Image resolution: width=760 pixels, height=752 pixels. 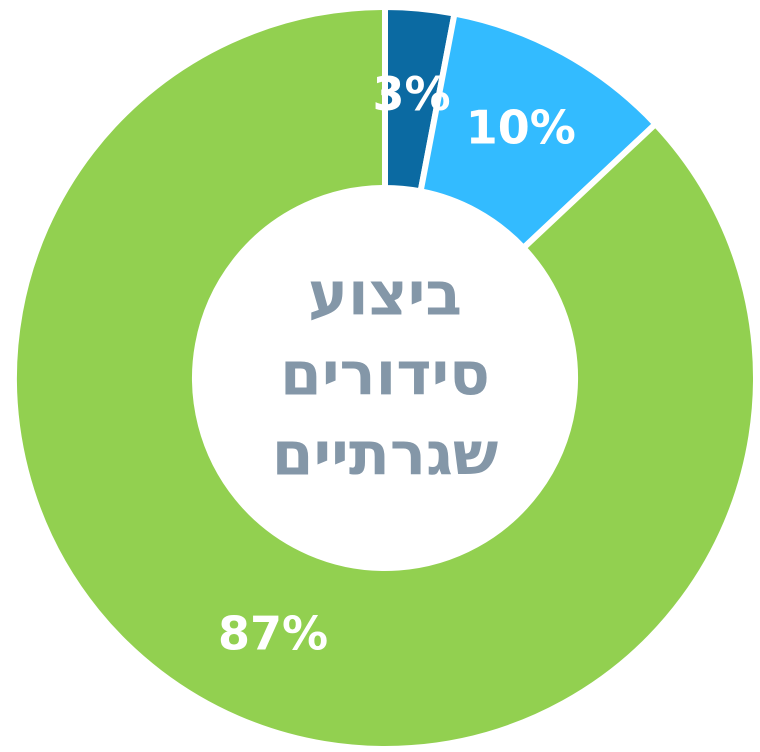 I want to click on value-label: 87%, so click(x=273, y=633).